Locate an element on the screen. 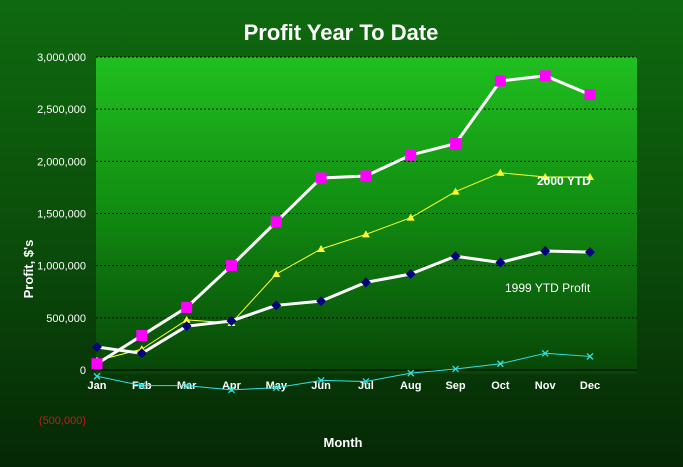  x-tick-label: Dec is located at coordinates (590, 386).